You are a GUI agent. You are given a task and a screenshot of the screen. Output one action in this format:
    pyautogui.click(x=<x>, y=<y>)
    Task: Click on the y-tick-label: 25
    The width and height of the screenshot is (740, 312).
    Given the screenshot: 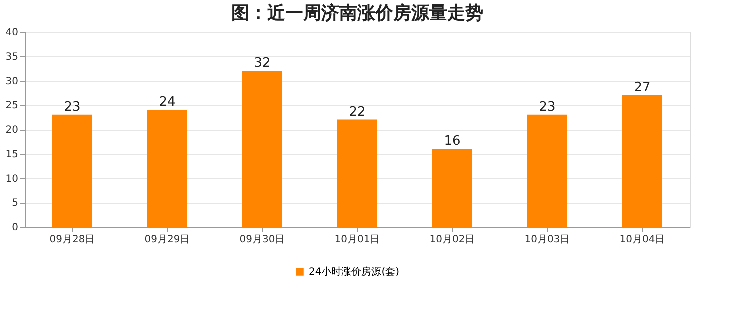 What is the action you would take?
    pyautogui.click(x=12, y=106)
    